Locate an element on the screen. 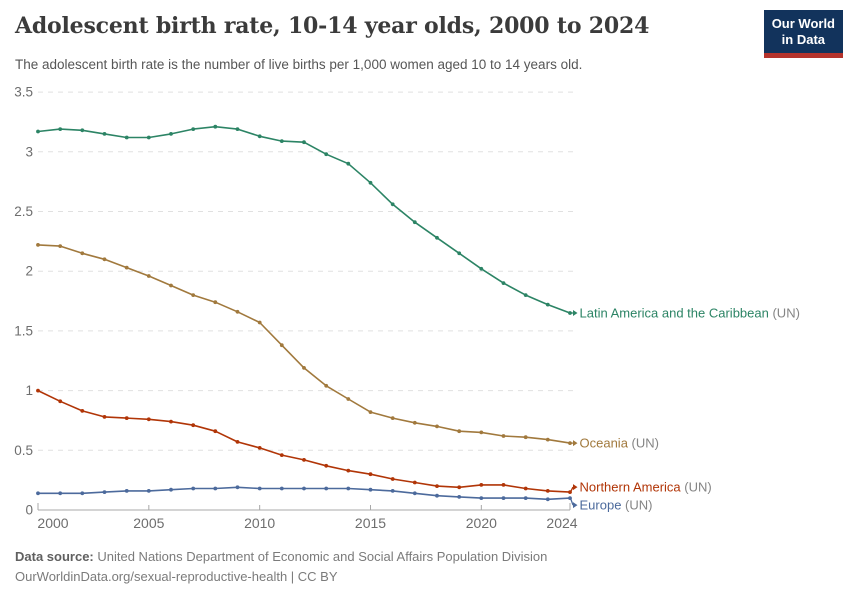 This screenshot has height=600, width=850. x-axis-tick-label: 2005 is located at coordinates (148, 523).